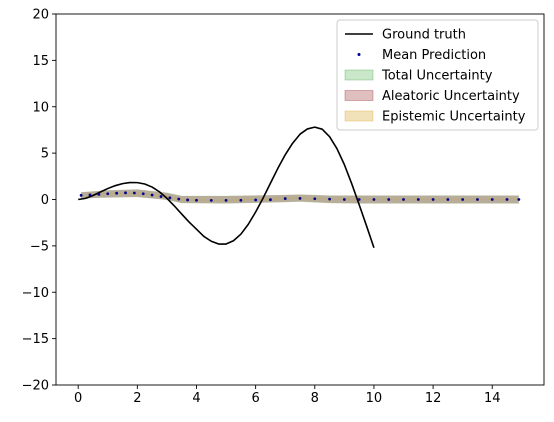 The height and width of the screenshot is (422, 554). I want to click on legend-total-uncertainty: Total Uncertainty, so click(418, 76).